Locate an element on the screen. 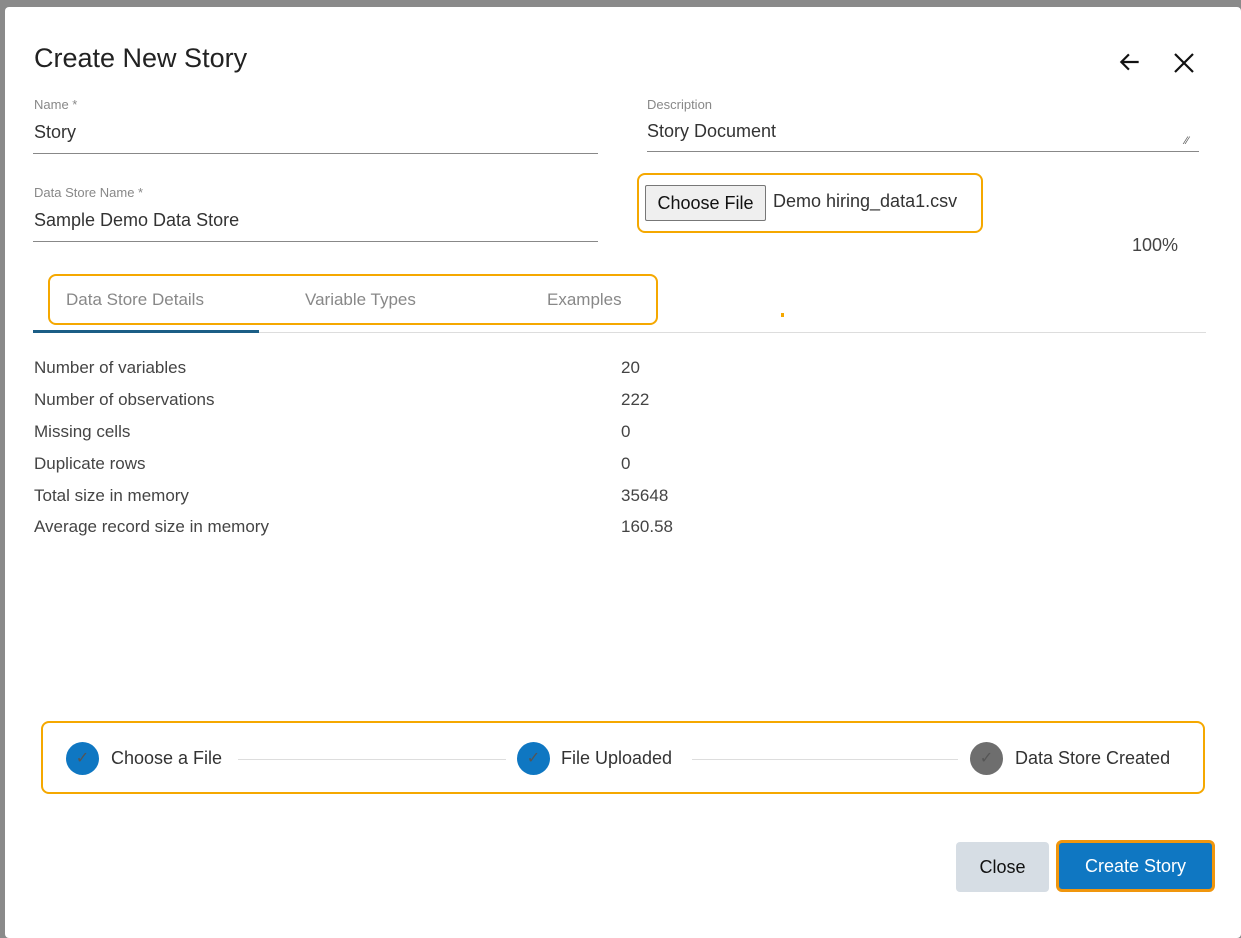 The height and width of the screenshot is (938, 1241). resize-handle-icon: ⁄⁄ is located at coordinates (1187, 141).